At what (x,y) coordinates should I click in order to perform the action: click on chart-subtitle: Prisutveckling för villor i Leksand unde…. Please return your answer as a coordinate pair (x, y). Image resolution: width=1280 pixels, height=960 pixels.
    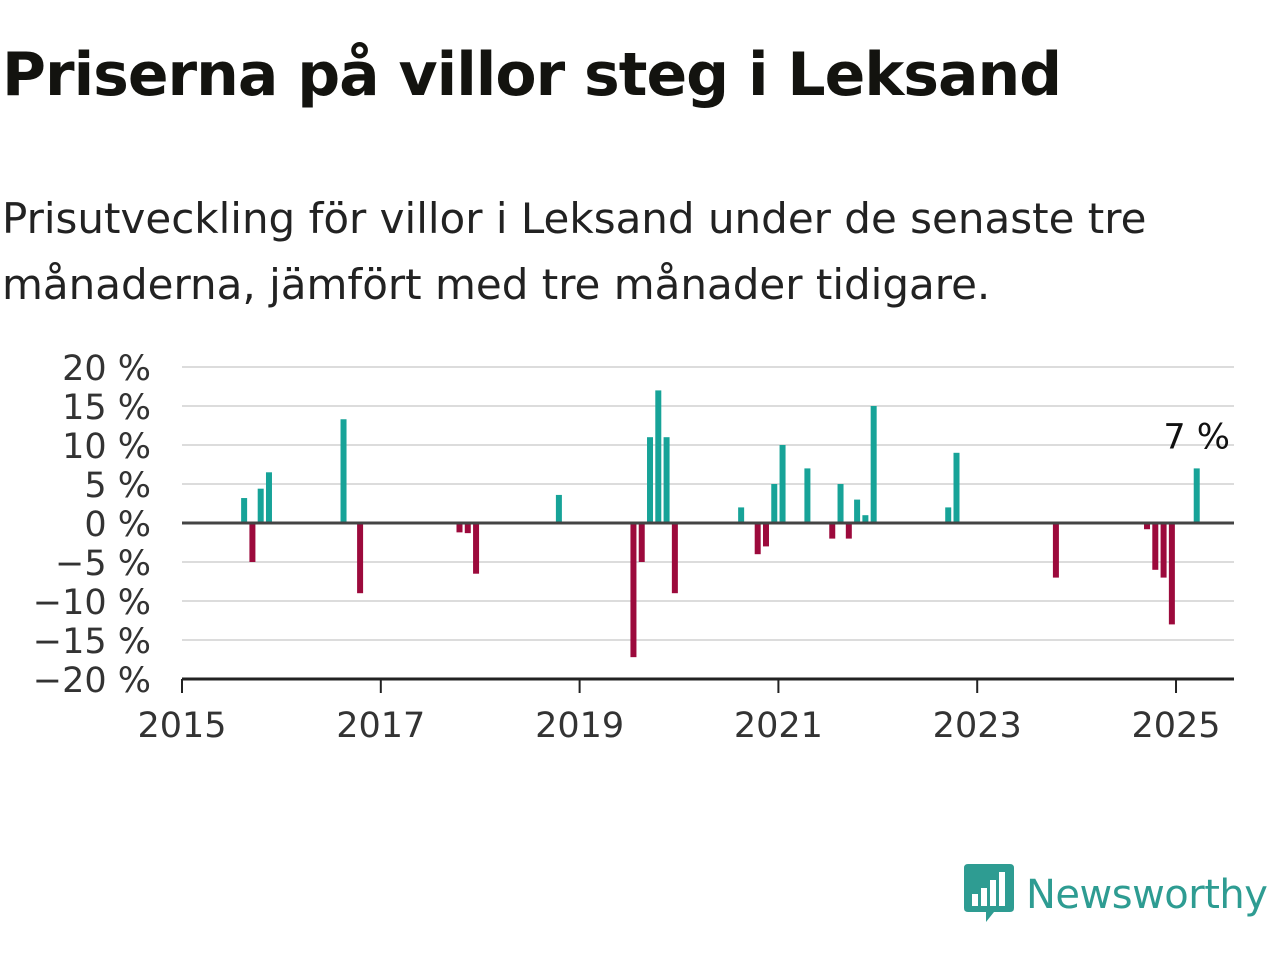
    Looking at the image, I should click on (574, 251).